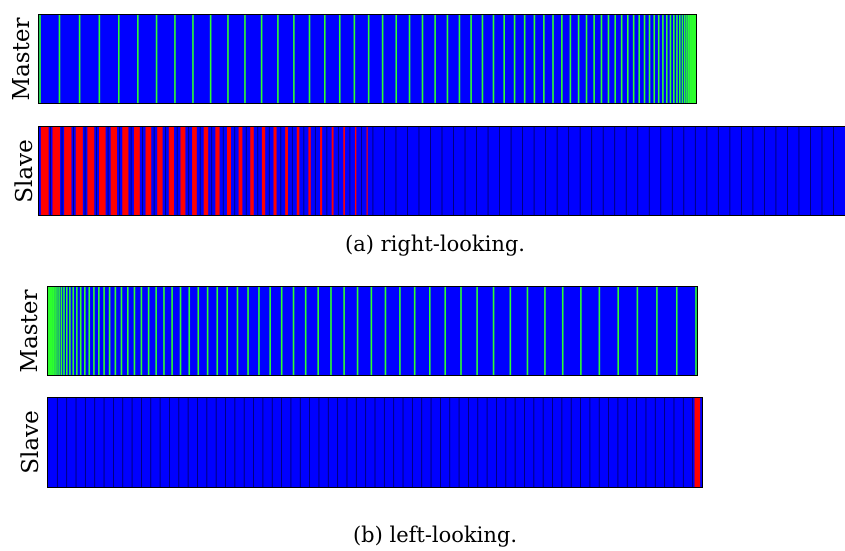 This screenshot has width=845, height=551. I want to click on slave-label-b: Slave, so click(31, 442).